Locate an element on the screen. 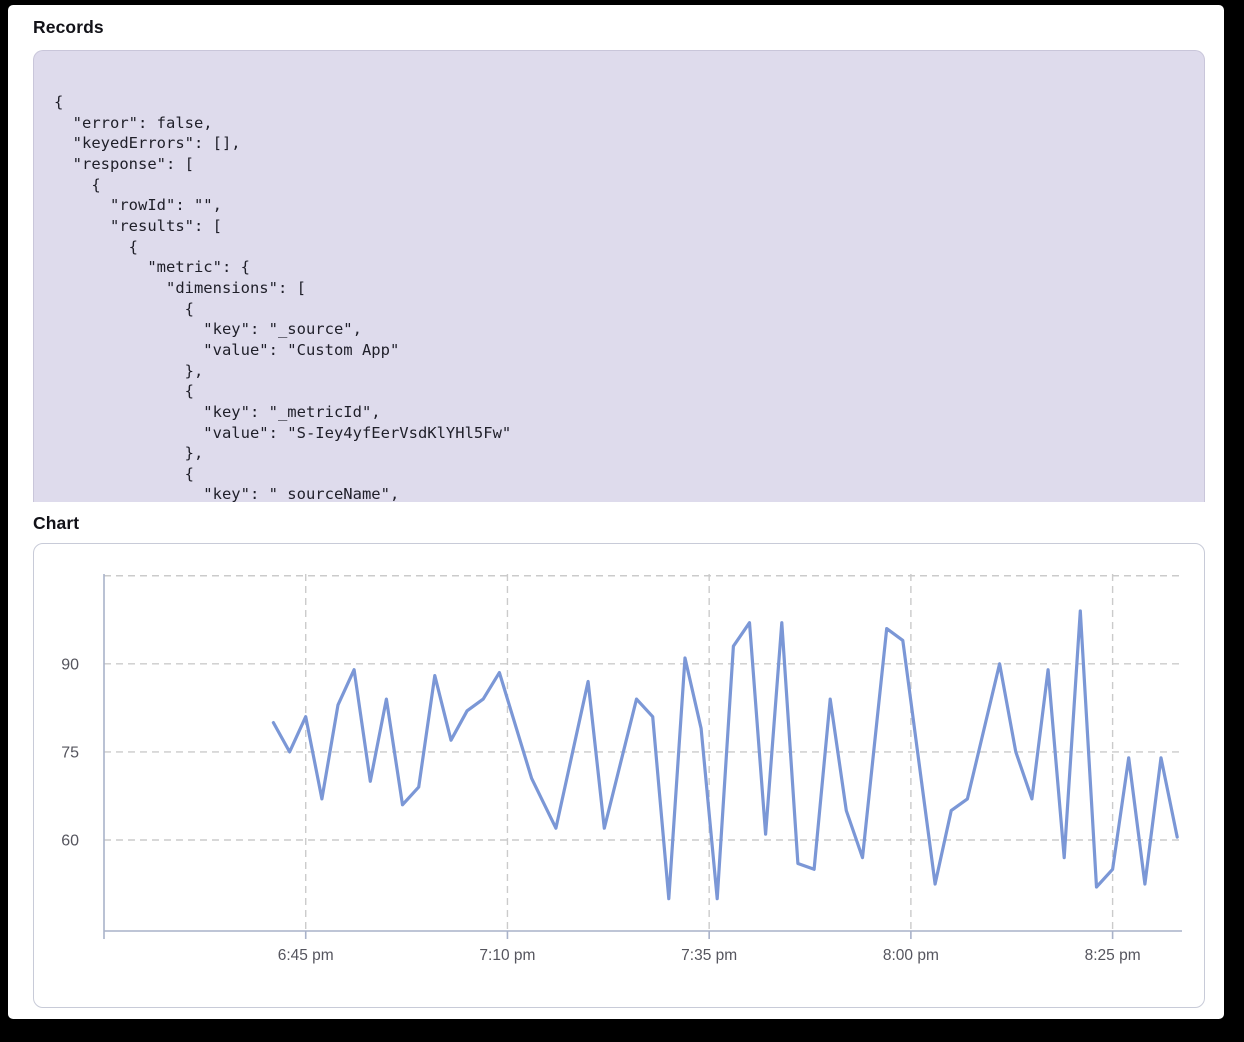 The height and width of the screenshot is (1042, 1244). x-tick-label: 7:35 pm is located at coordinates (709, 955).